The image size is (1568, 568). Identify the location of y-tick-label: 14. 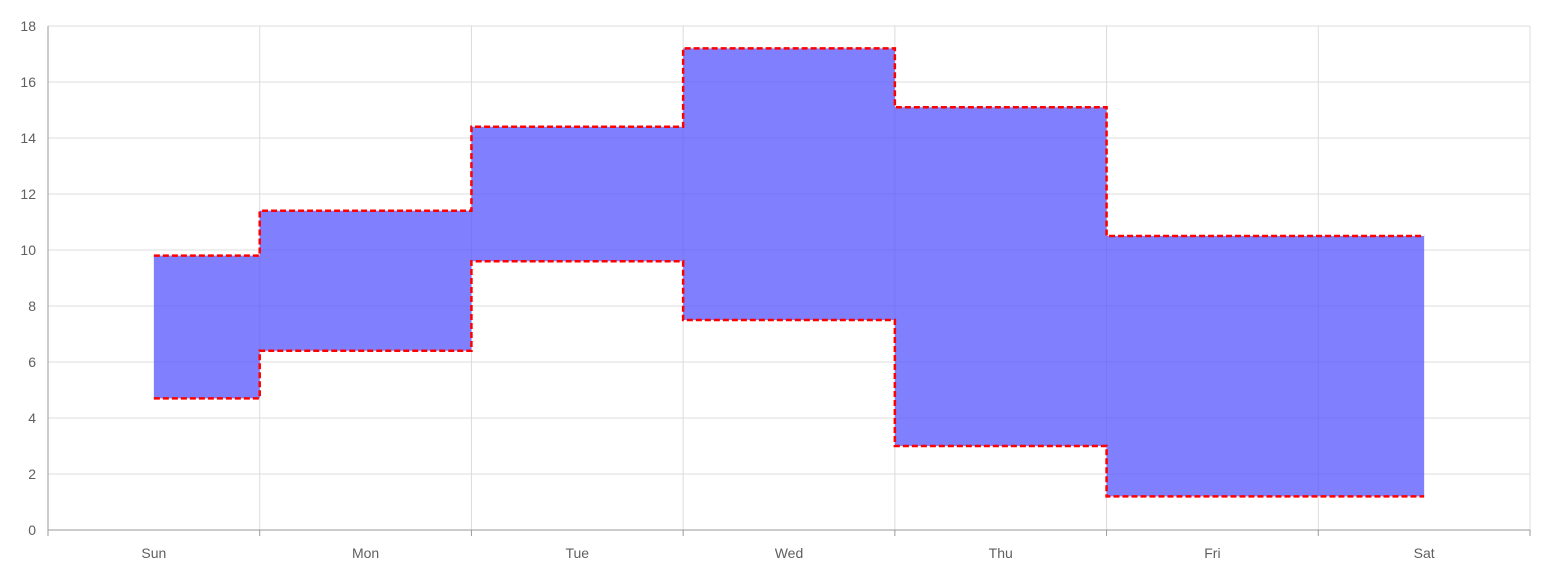
(28, 138).